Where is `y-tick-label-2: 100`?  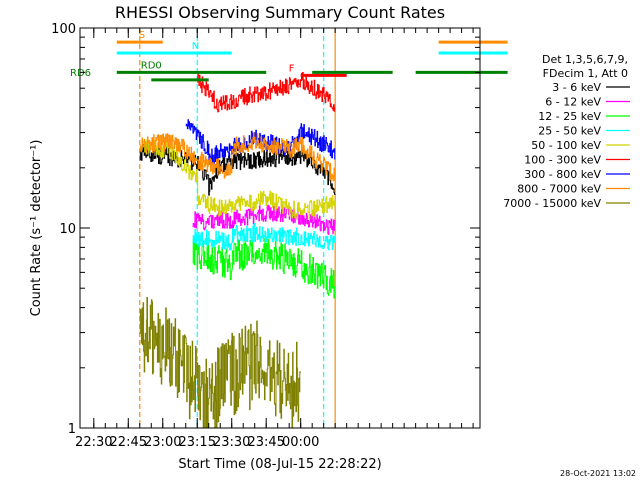
y-tick-label-2: 100 is located at coordinates (63, 29).